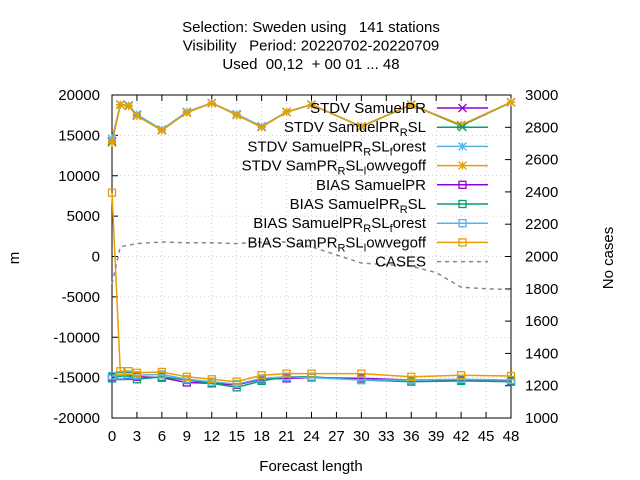  I want to click on y2-tick-label: 1600, so click(541, 321).